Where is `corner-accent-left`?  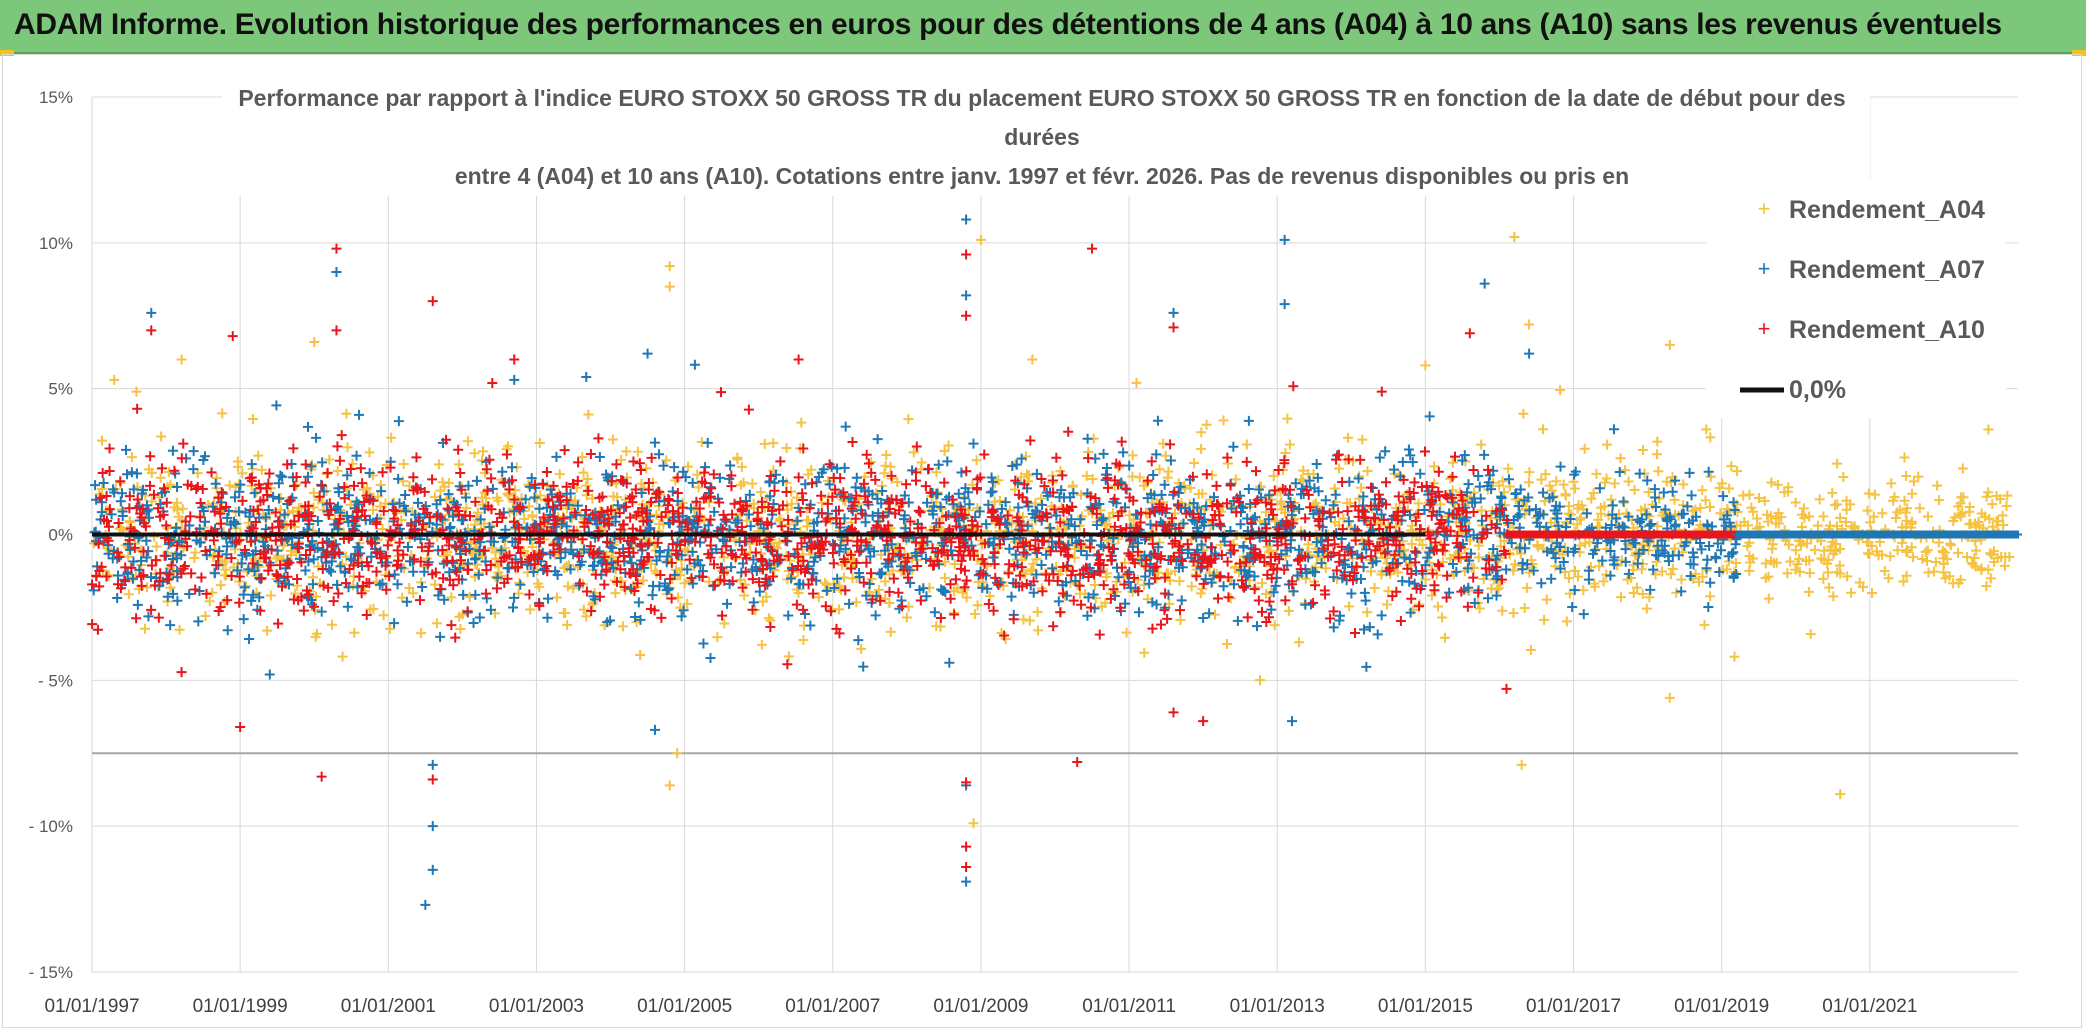 corner-accent-left is located at coordinates (7, 53).